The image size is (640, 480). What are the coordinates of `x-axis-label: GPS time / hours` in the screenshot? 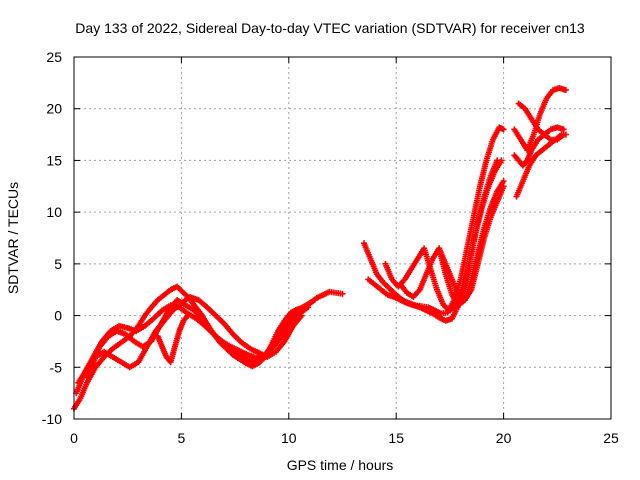 It's located at (340, 465).